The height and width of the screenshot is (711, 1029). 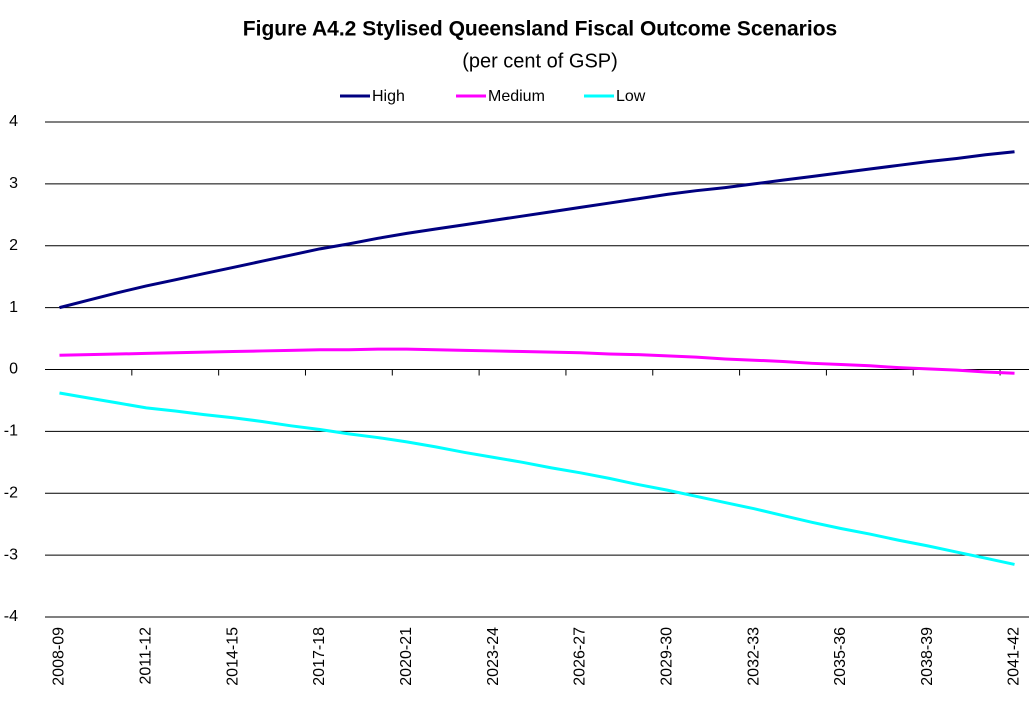 I want to click on x-tick-label: 2032-33, so click(x=753, y=656).